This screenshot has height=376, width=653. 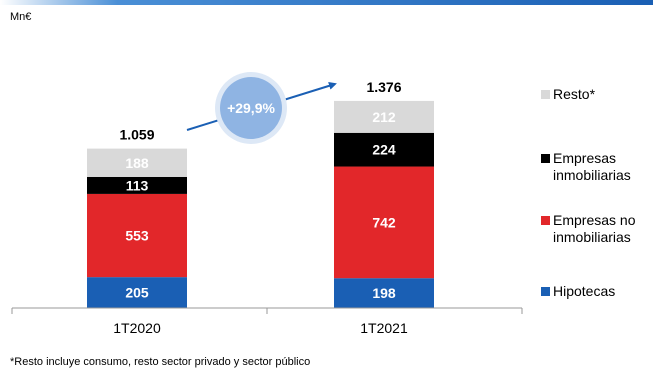 I want to click on bar-label-empresas_inmobiliarias-0: 113, so click(x=137, y=185).